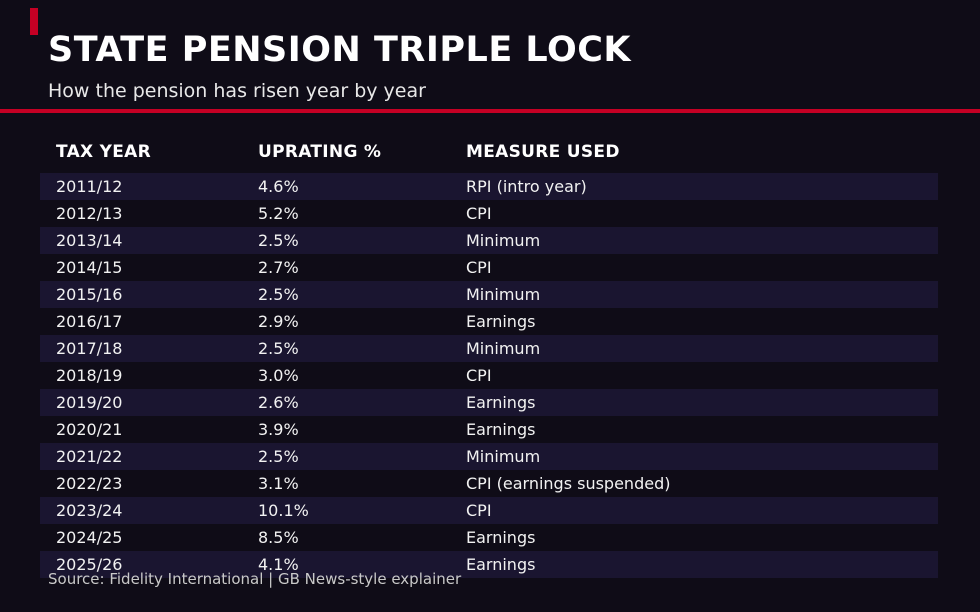  I want to click on tax-year-cell: 2018/19, so click(89, 375).